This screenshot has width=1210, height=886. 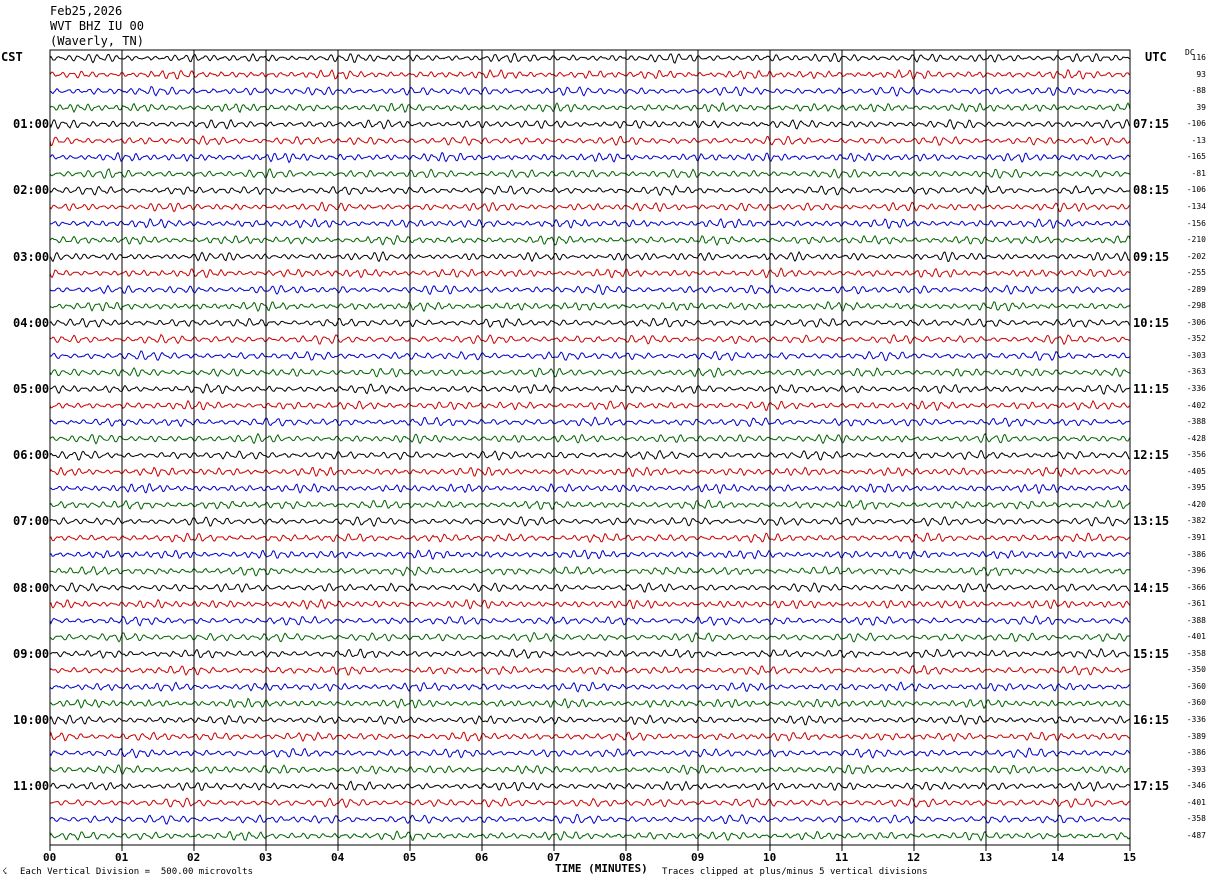 What do you see at coordinates (698, 857) in the screenshot?
I see `x-tick-label: 09` at bounding box center [698, 857].